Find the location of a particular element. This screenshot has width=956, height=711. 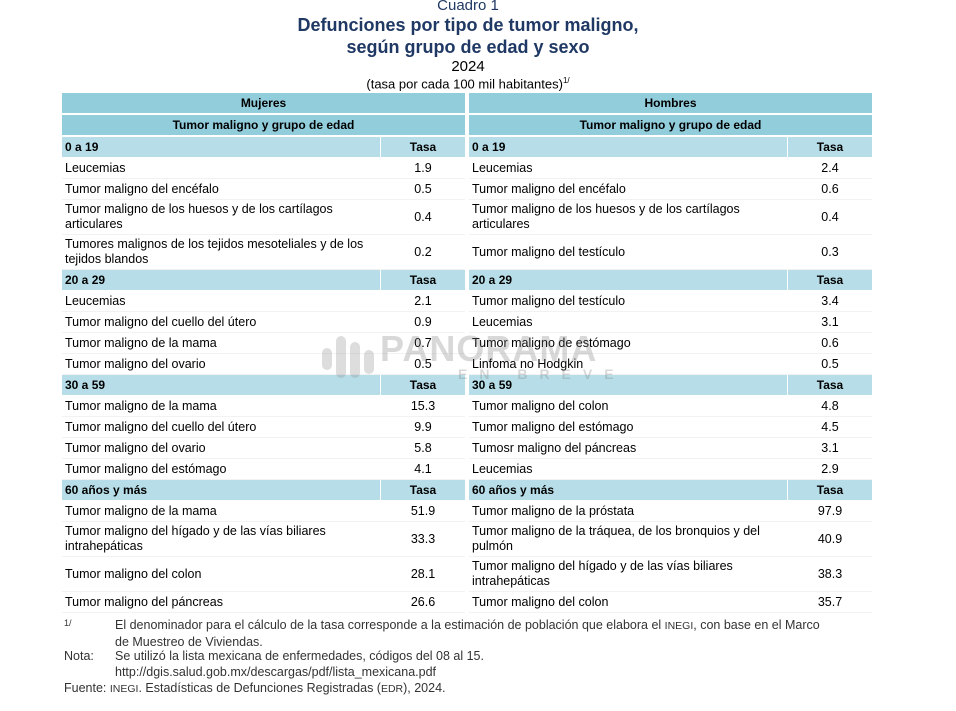

women-header: Mujeres is located at coordinates (263, 103).